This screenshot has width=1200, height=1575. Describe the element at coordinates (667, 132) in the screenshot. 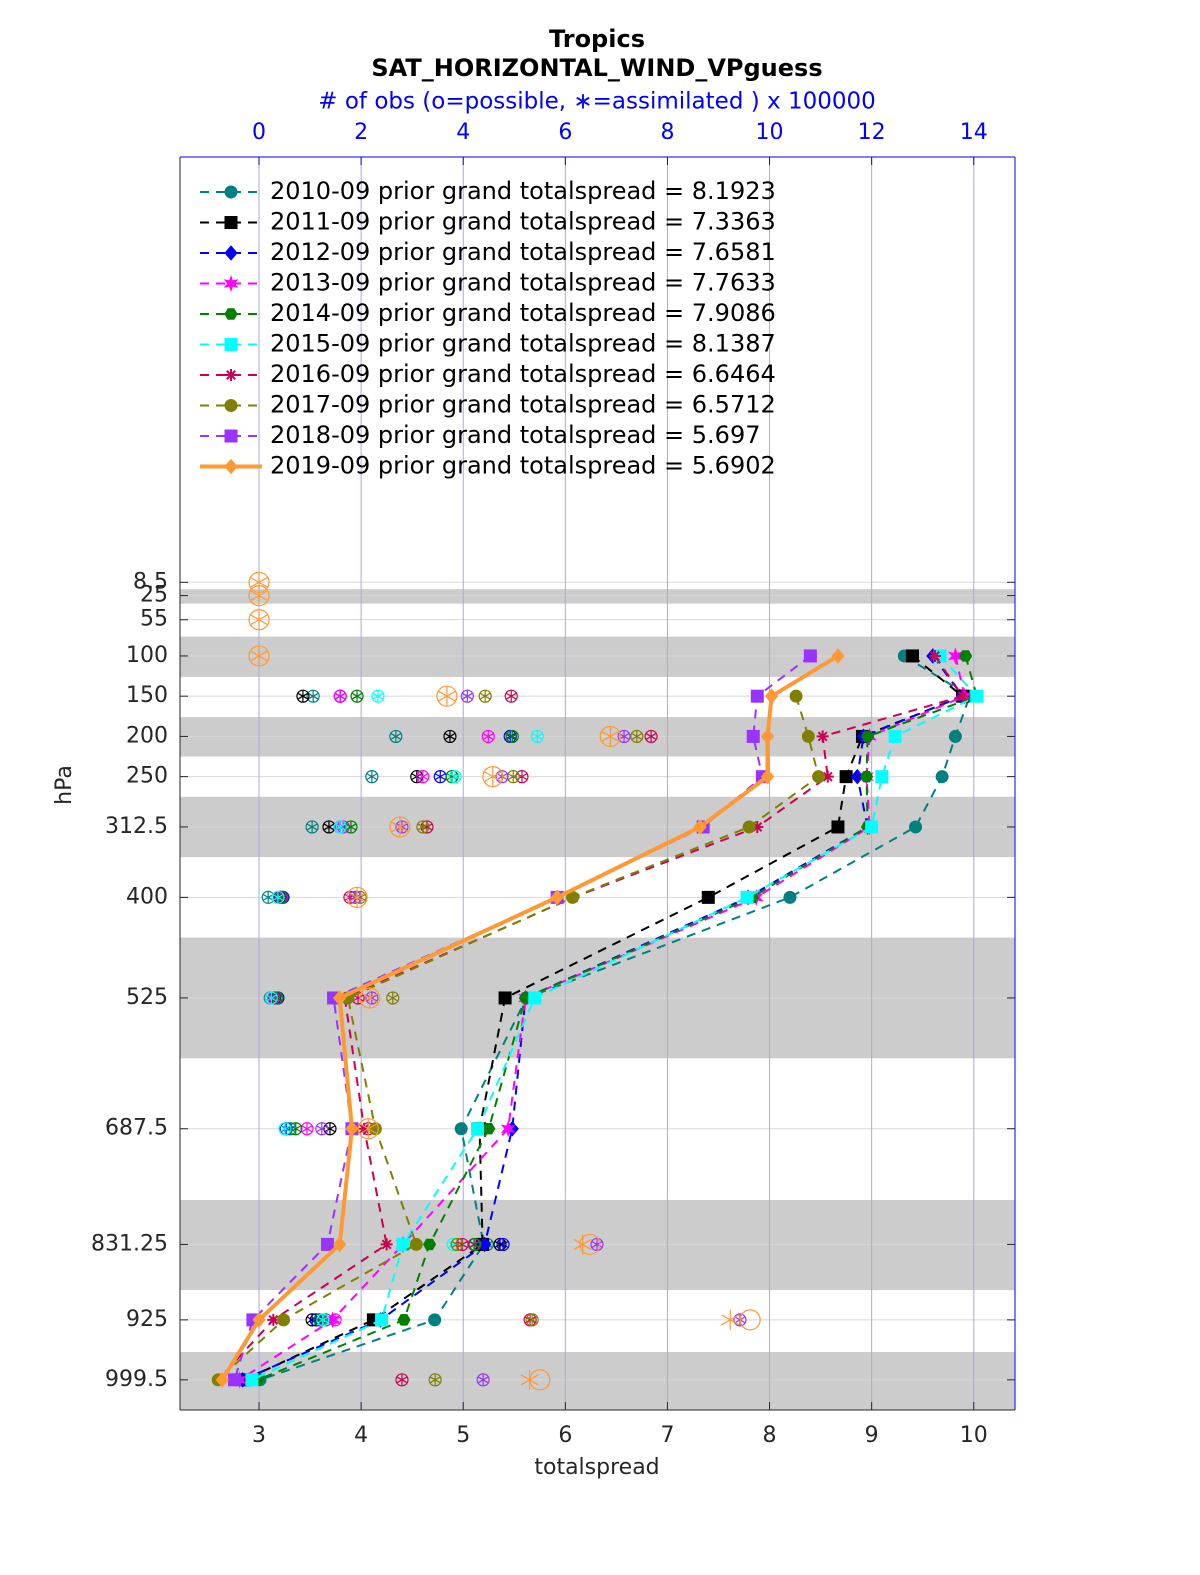

I see `x2-tick-label: 8` at that location.